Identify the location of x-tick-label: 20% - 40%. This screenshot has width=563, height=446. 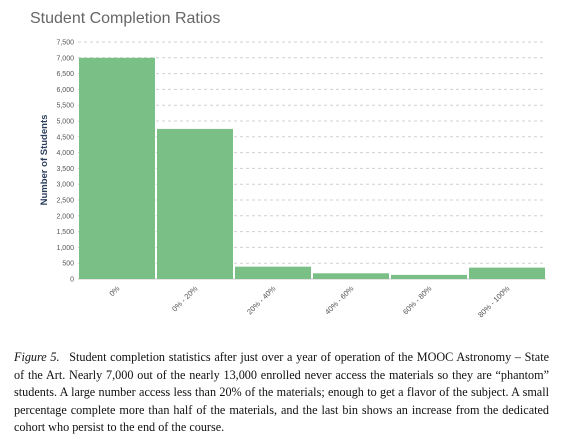
(261, 300).